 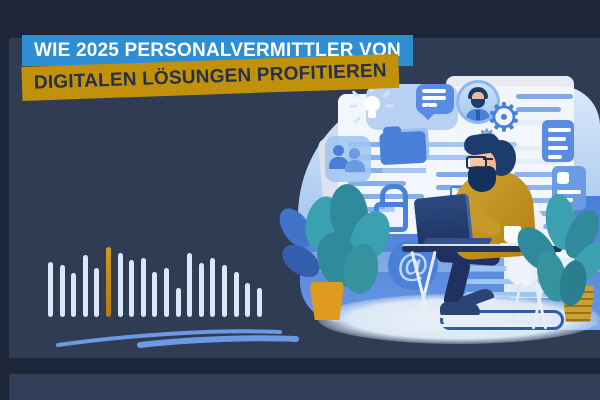 I want to click on gear-icon: ⚙, so click(x=504, y=118).